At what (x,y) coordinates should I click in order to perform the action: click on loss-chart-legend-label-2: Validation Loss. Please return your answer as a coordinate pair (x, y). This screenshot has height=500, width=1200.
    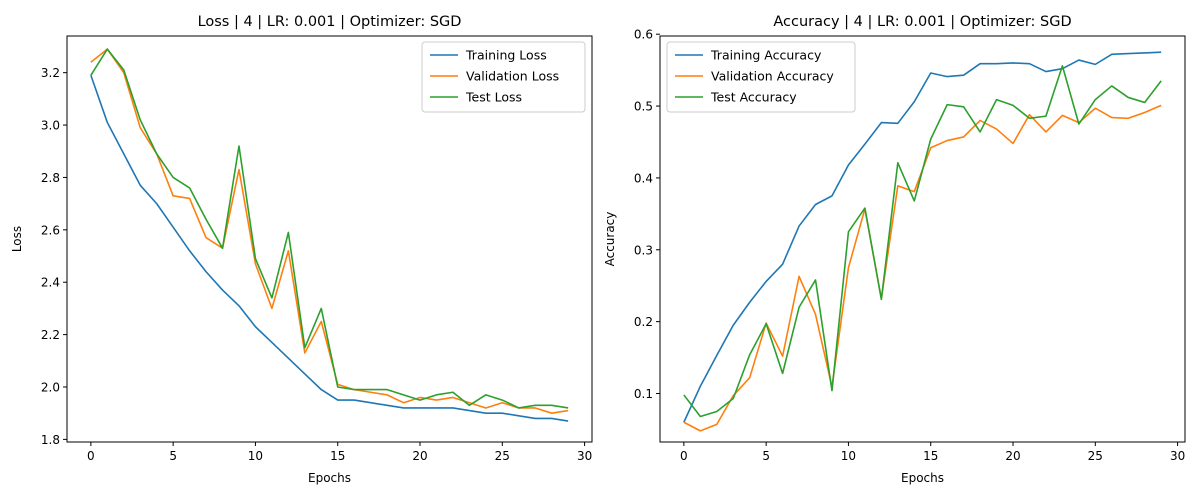
    Looking at the image, I should click on (512, 76).